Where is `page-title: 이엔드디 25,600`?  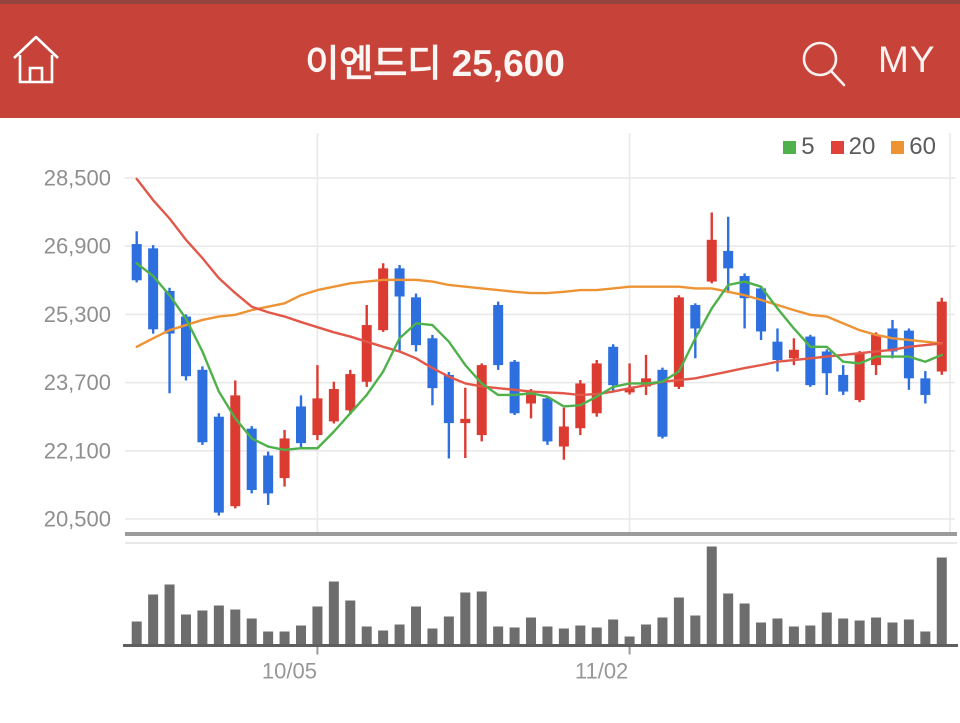
page-title: 이엔드디 25,600 is located at coordinates (435, 63).